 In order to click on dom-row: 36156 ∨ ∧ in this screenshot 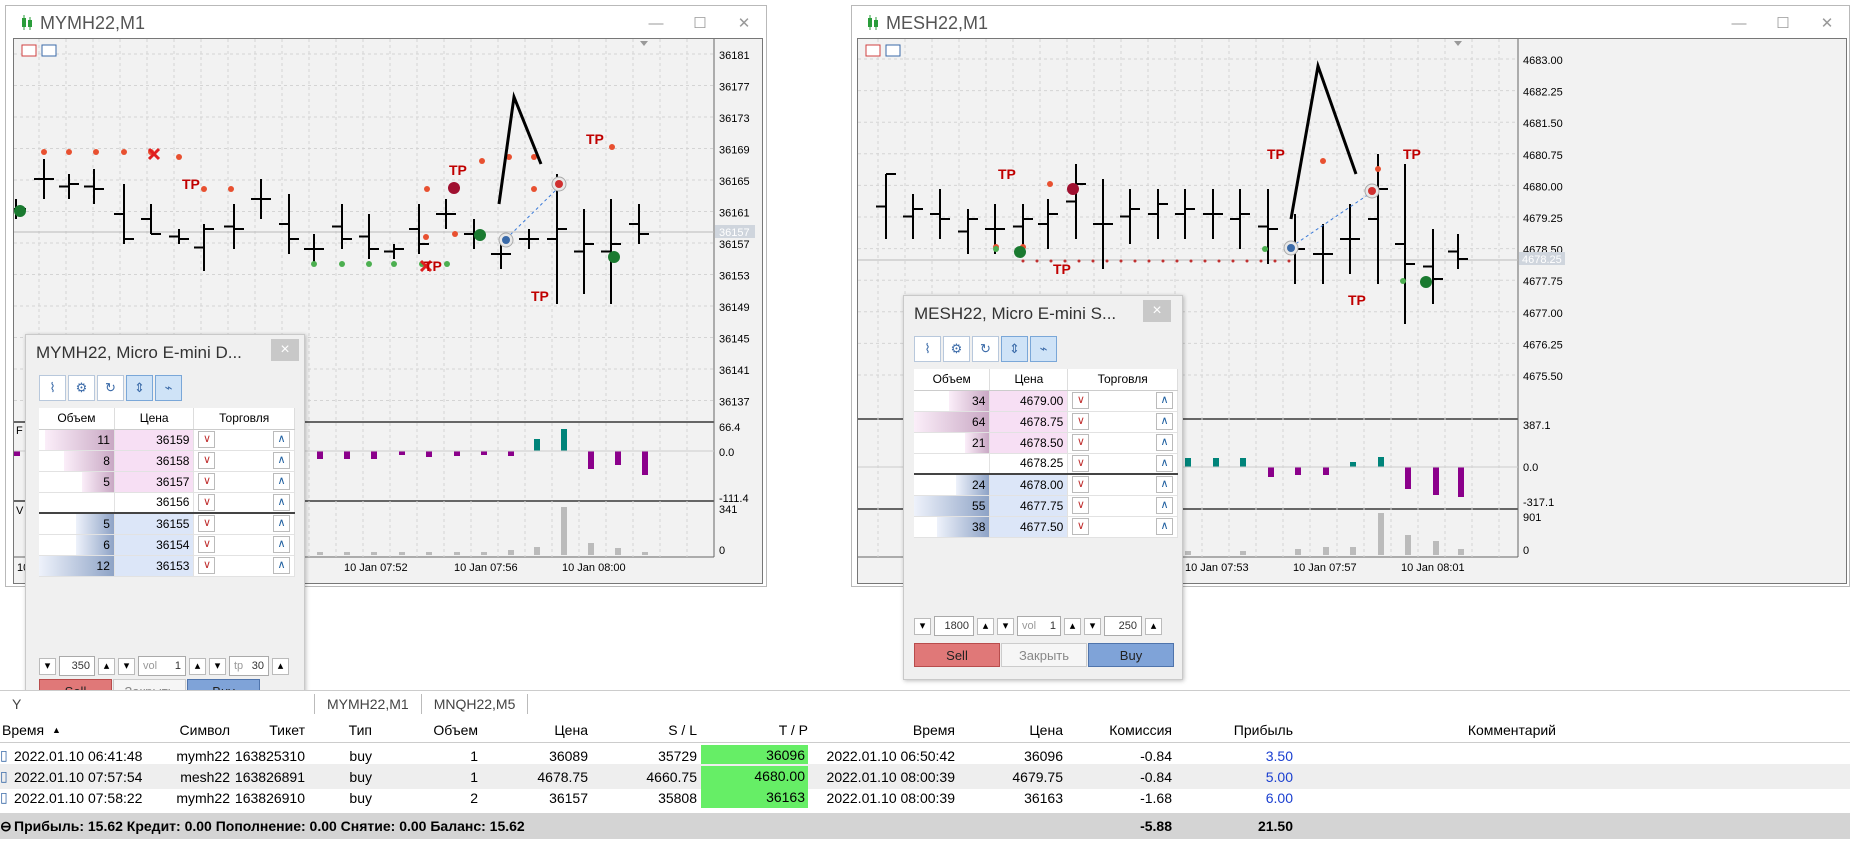, I will do `click(167, 503)`.